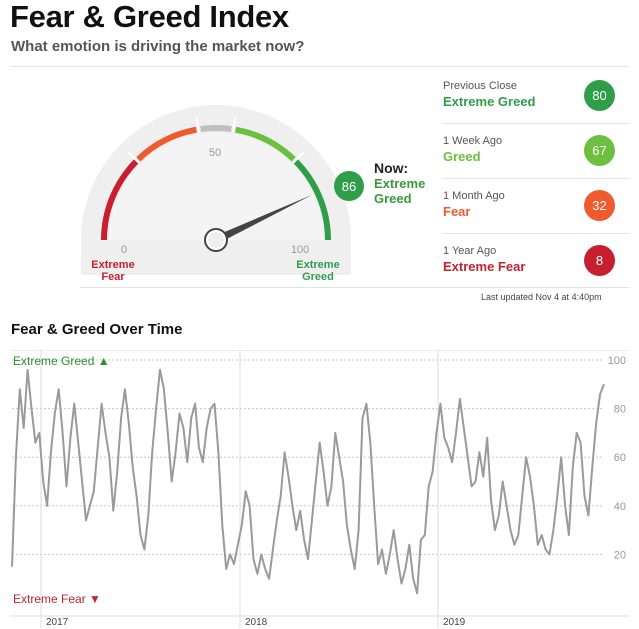 The width and height of the screenshot is (639, 629). I want to click on history-score-badge: 32, so click(599, 205).